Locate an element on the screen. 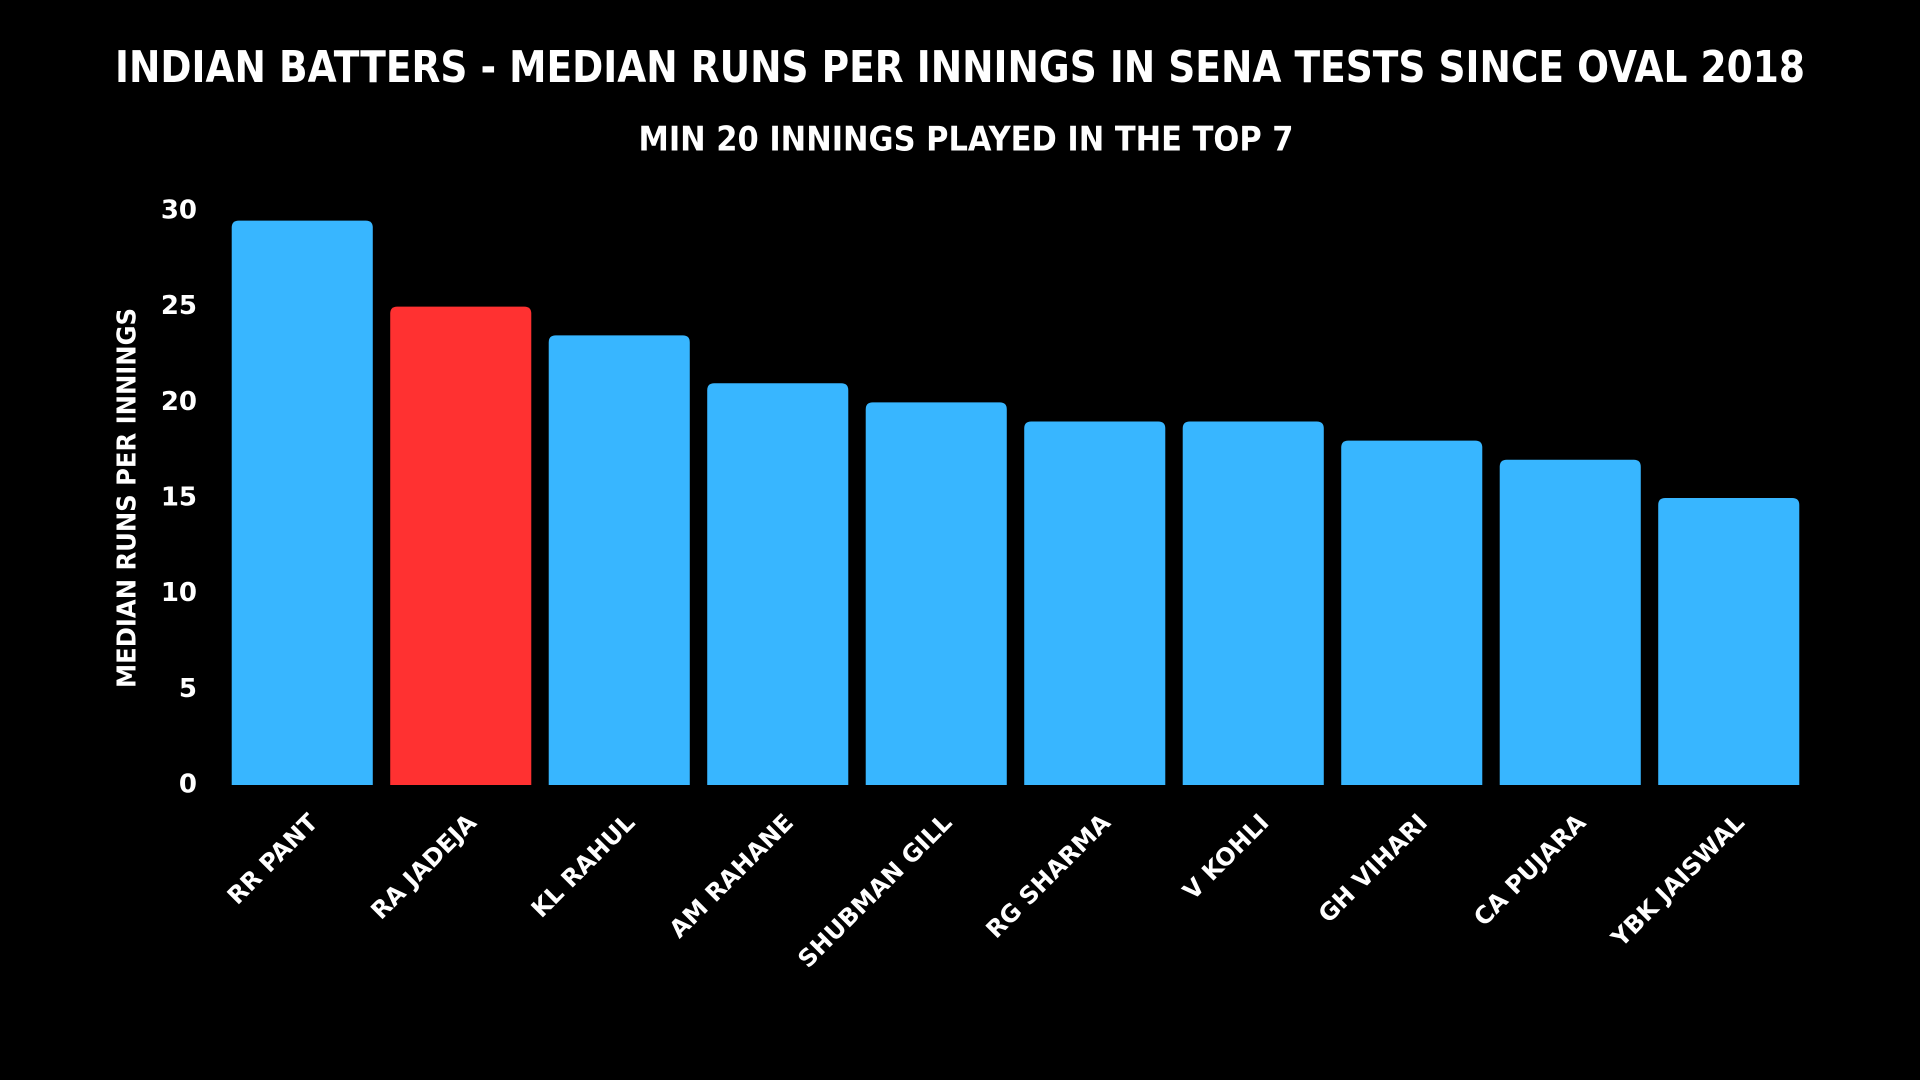  y-tick-label: 5 is located at coordinates (188, 689).